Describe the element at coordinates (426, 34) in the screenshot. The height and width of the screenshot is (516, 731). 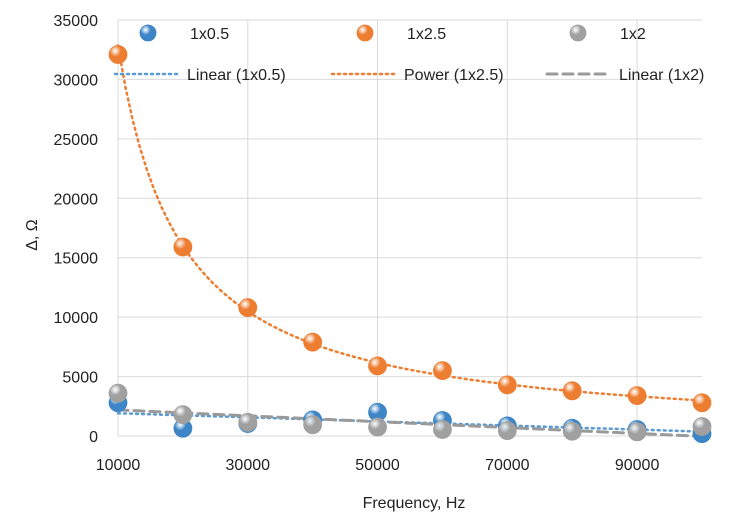
I see `legend-label-1x2.5: 1x2.5` at that location.